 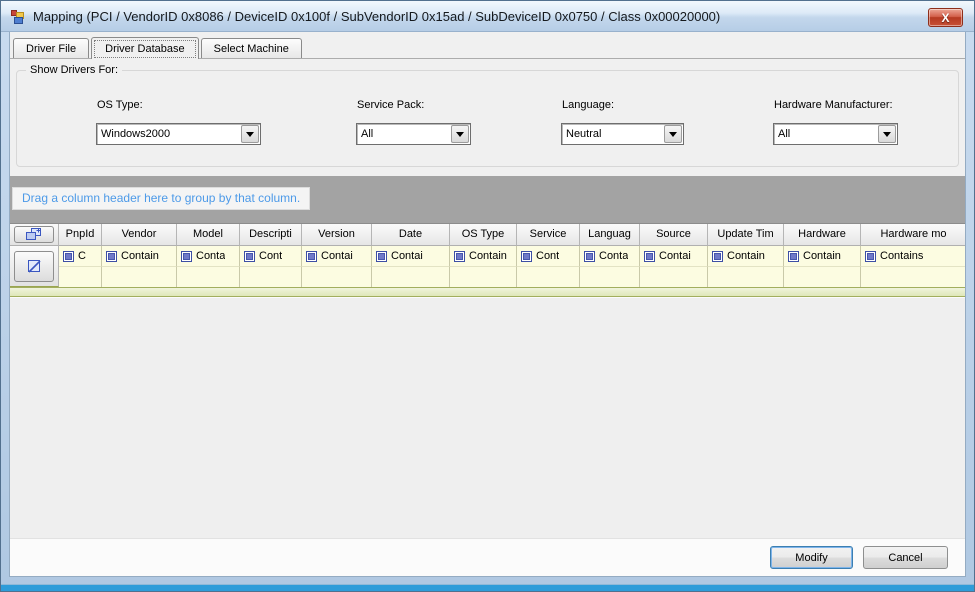 What do you see at coordinates (178, 134) in the screenshot?
I see `combo-os-type: Windows2000` at bounding box center [178, 134].